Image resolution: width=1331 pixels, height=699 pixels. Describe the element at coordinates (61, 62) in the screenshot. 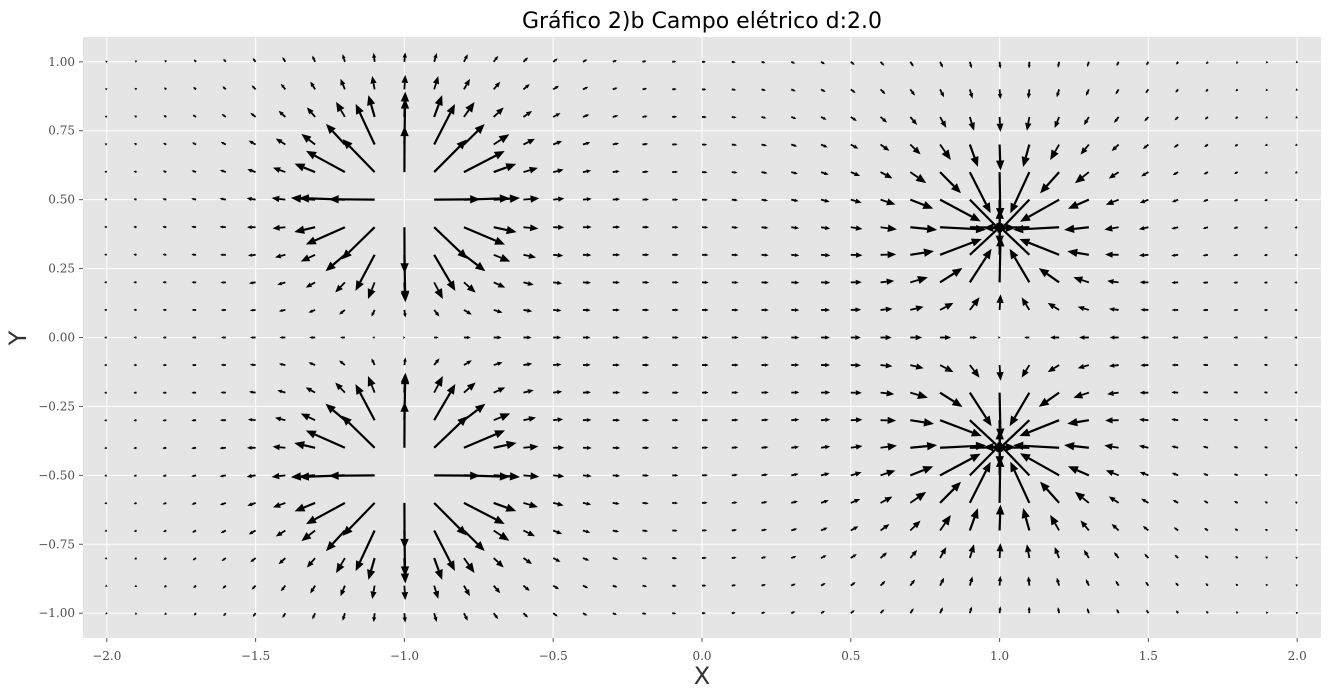

I see `y-tick-label: 1.00` at that location.